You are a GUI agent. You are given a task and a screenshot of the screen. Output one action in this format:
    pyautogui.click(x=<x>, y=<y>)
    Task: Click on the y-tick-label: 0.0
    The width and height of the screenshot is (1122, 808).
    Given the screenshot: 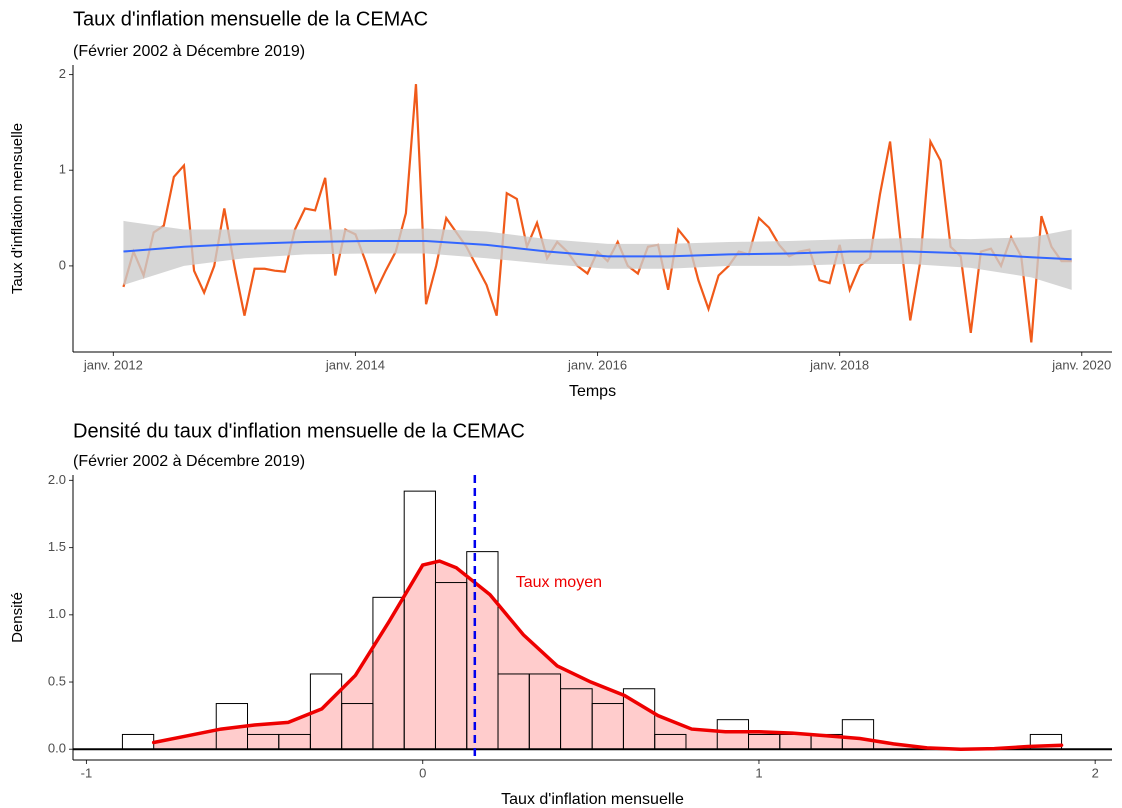 What is the action you would take?
    pyautogui.click(x=57, y=748)
    